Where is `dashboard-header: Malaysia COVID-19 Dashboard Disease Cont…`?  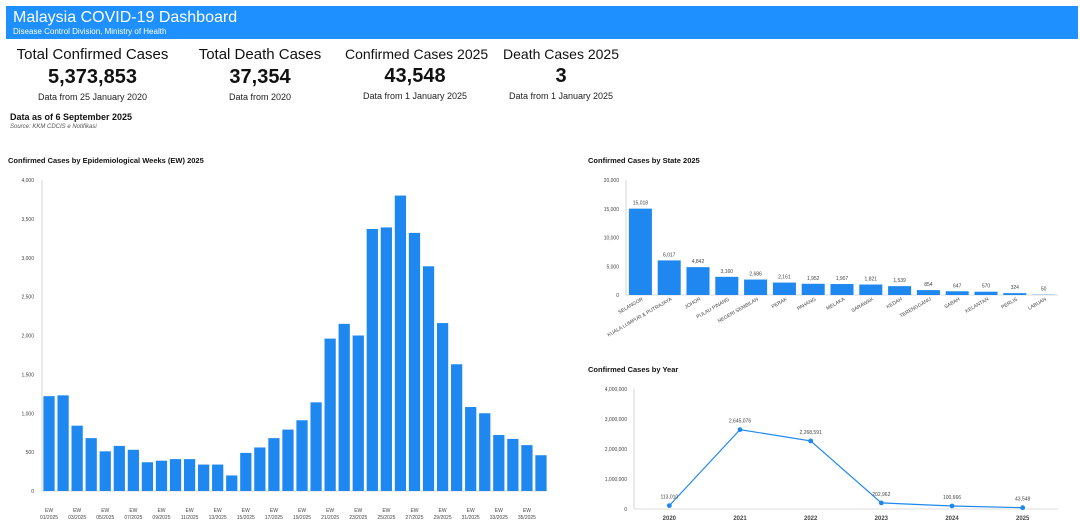
dashboard-header: Malaysia COVID-19 Dashboard Disease Cont… is located at coordinates (542, 22).